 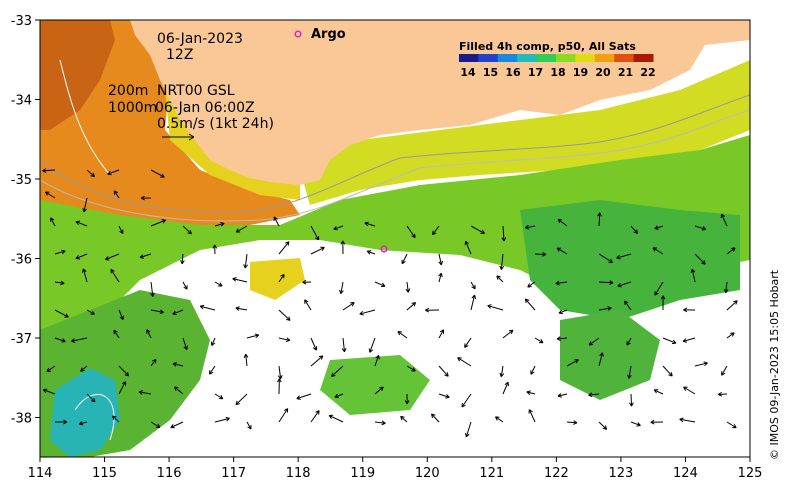 What do you see at coordinates (375, 385) in the screenshot?
I see `sst-green-patch-south` at bounding box center [375, 385].